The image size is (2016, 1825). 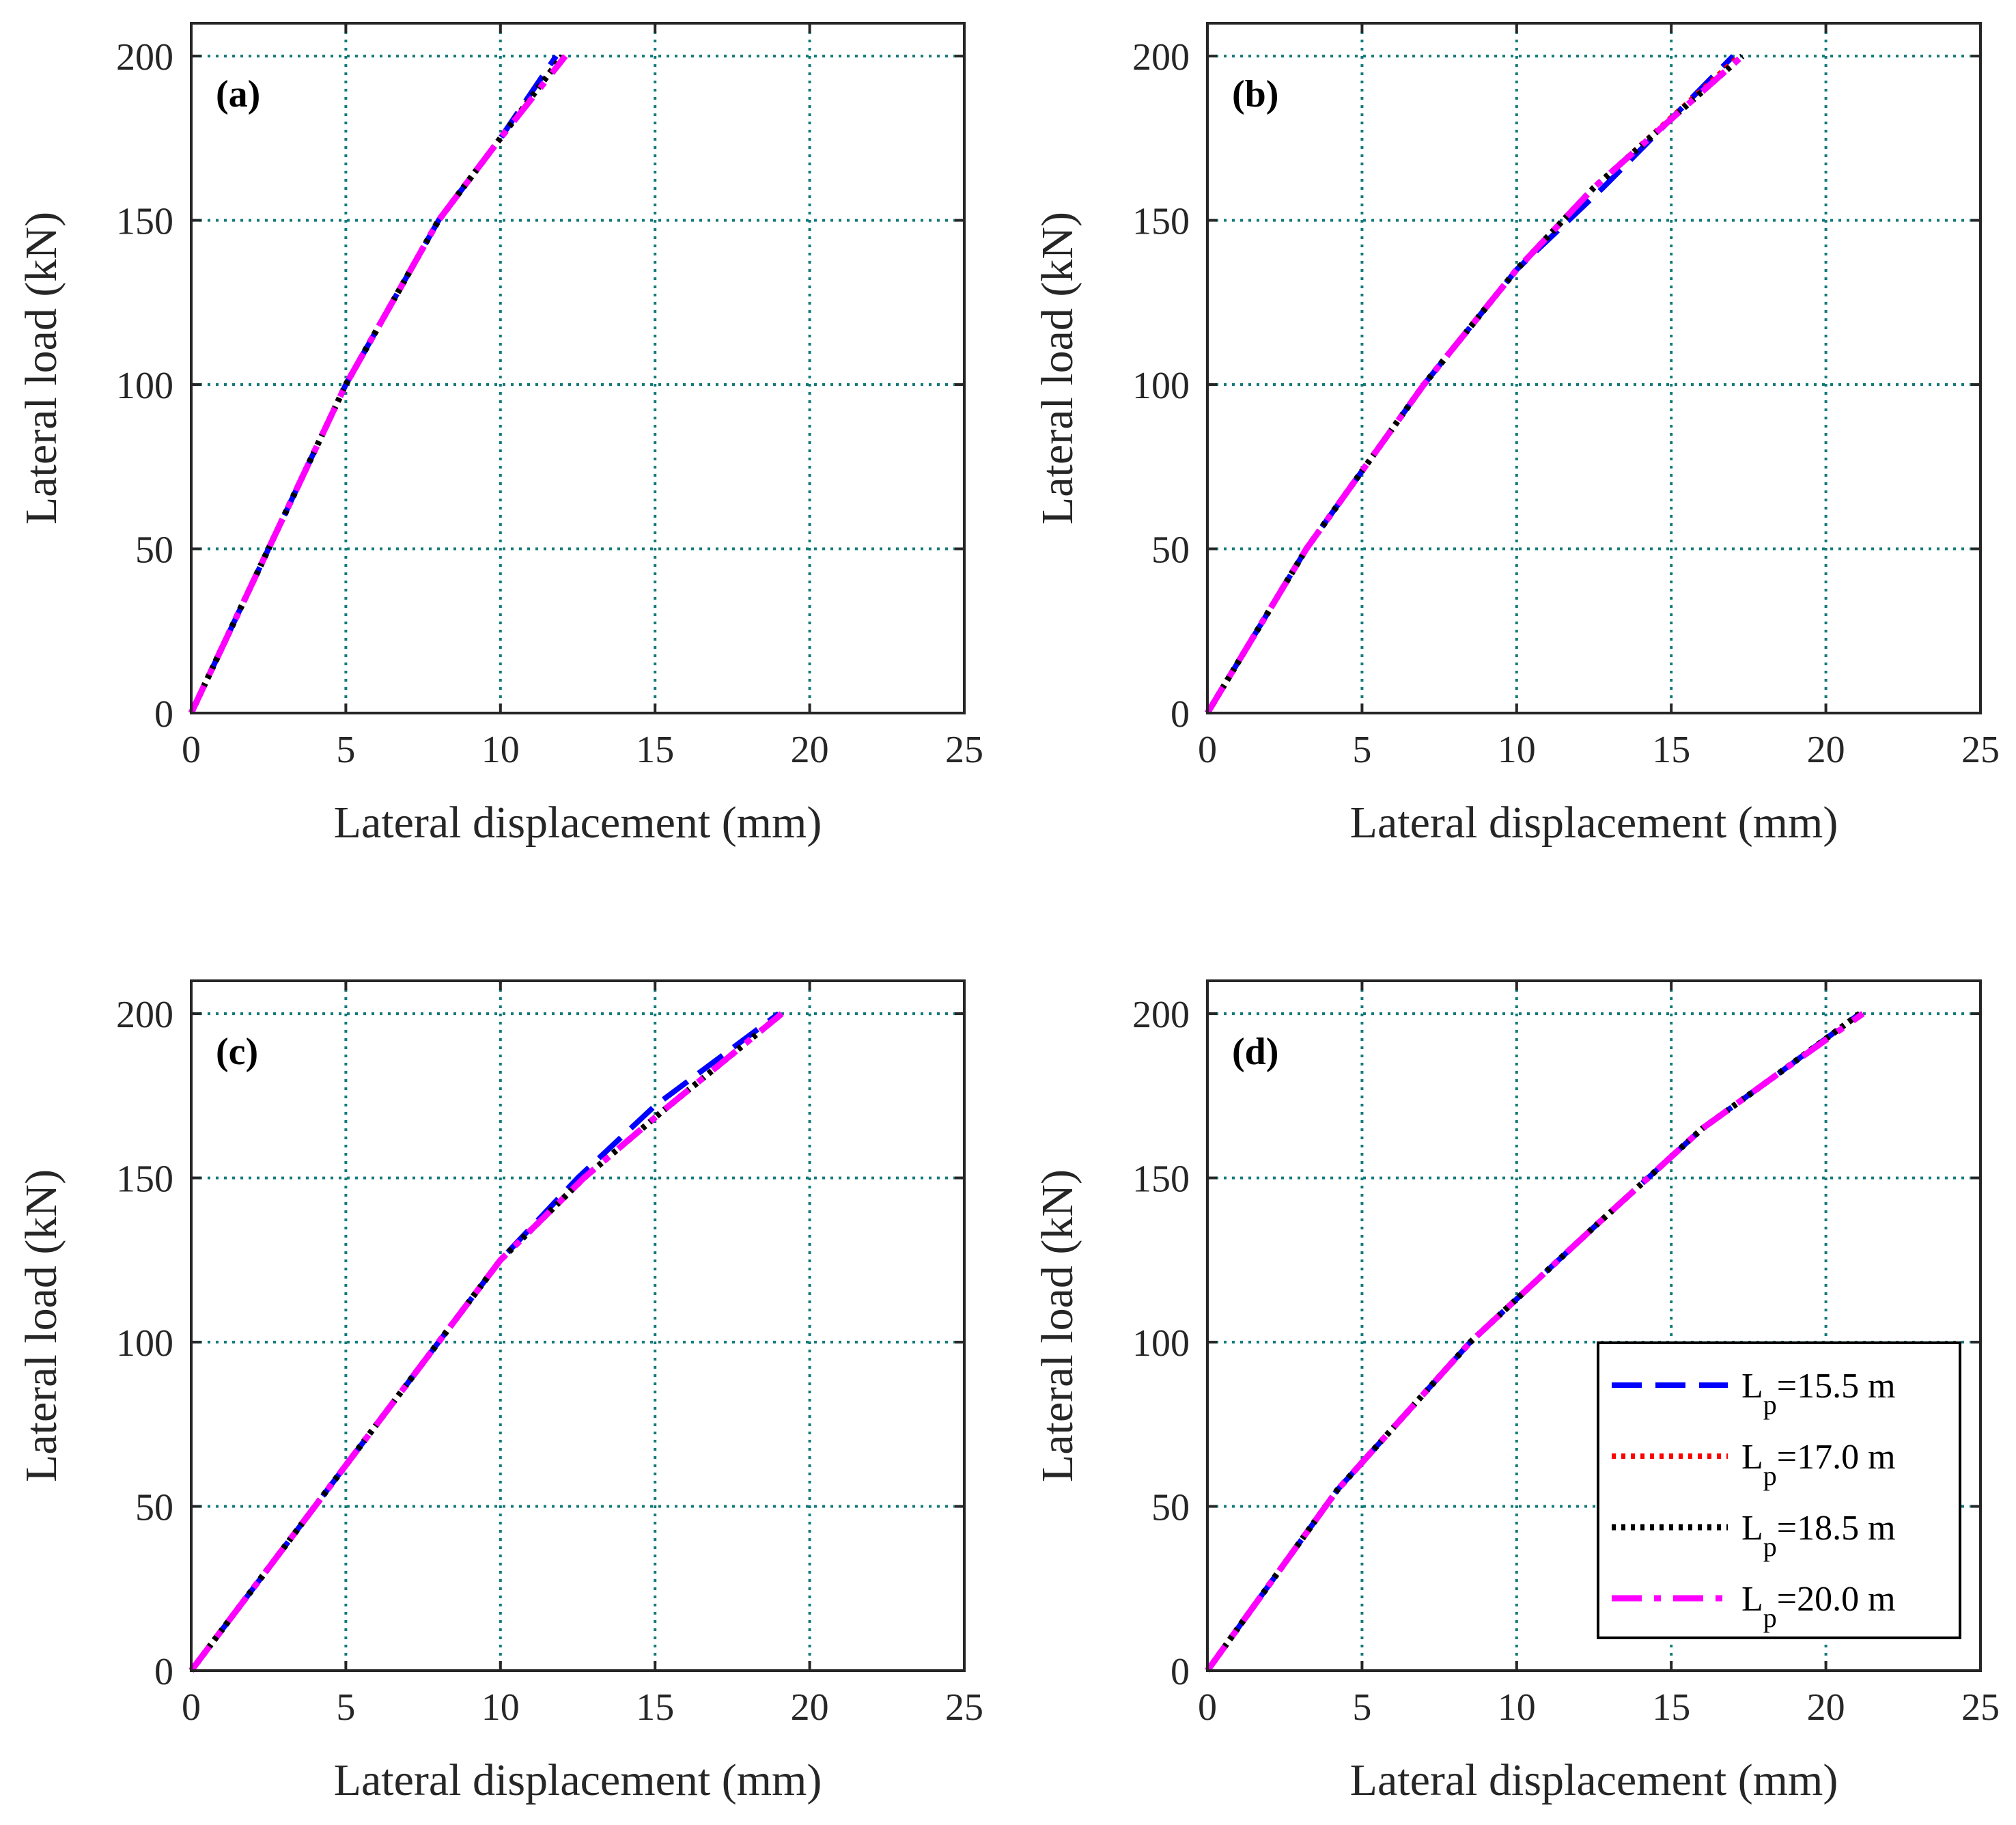 I want to click on legend-item-1: Lp=15.5 m, so click(x=1754, y=1393).